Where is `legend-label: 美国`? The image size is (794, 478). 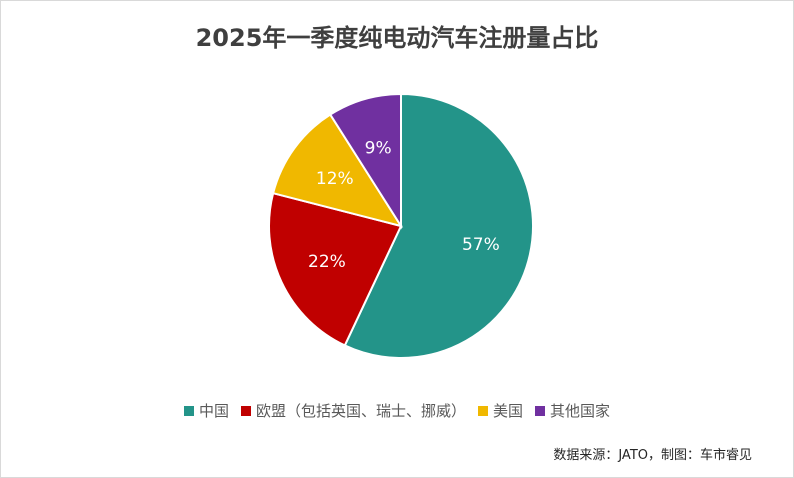
legend-label: 美国 is located at coordinates (508, 411).